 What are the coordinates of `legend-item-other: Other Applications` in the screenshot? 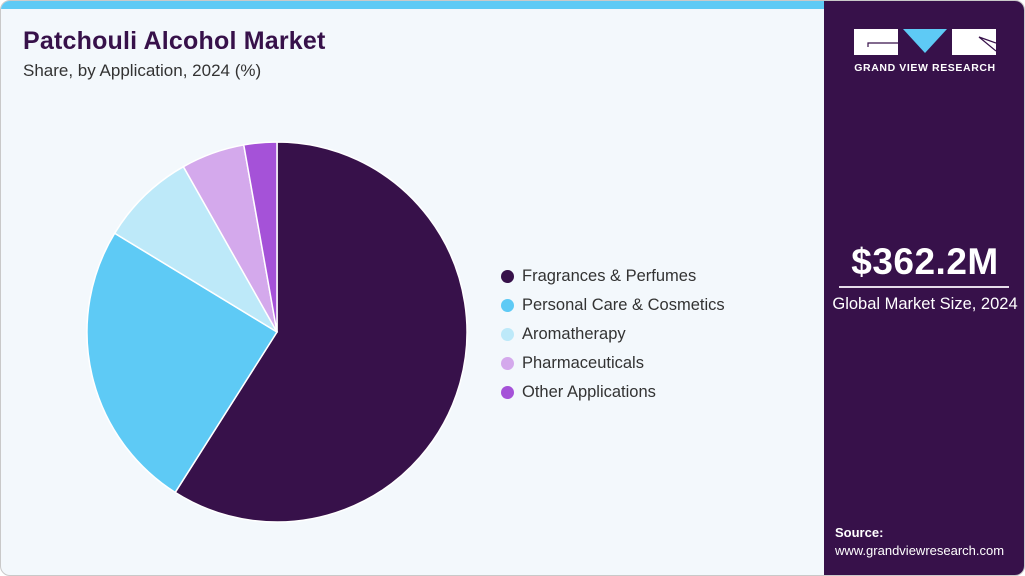 It's located at (613, 392).